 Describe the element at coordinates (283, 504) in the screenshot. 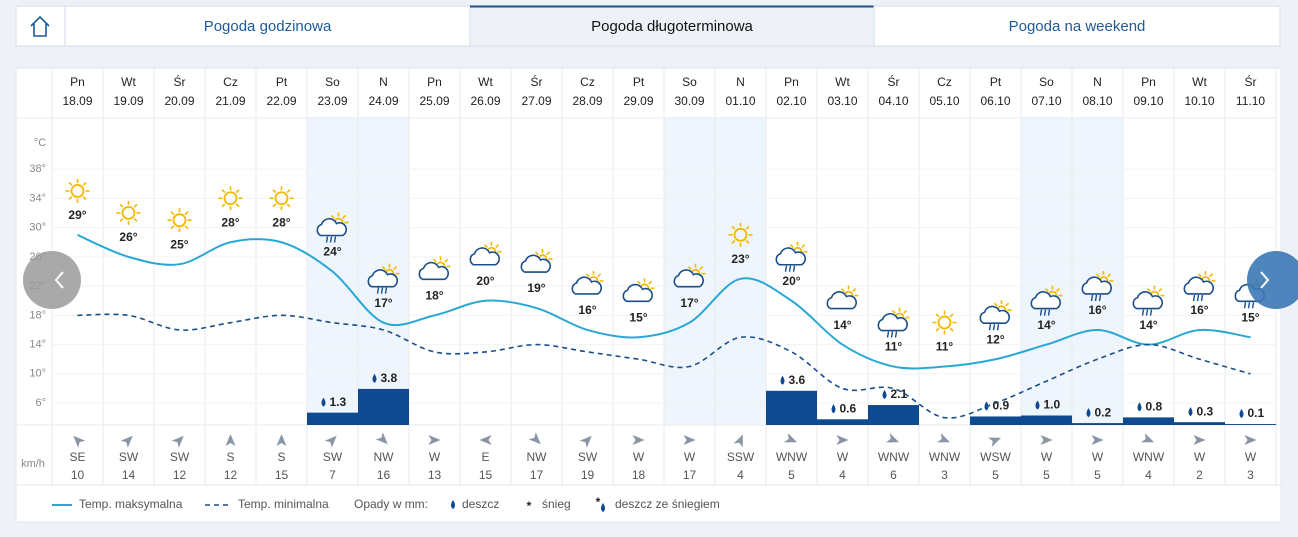

I see `legend-label: Temp. minimalna` at that location.